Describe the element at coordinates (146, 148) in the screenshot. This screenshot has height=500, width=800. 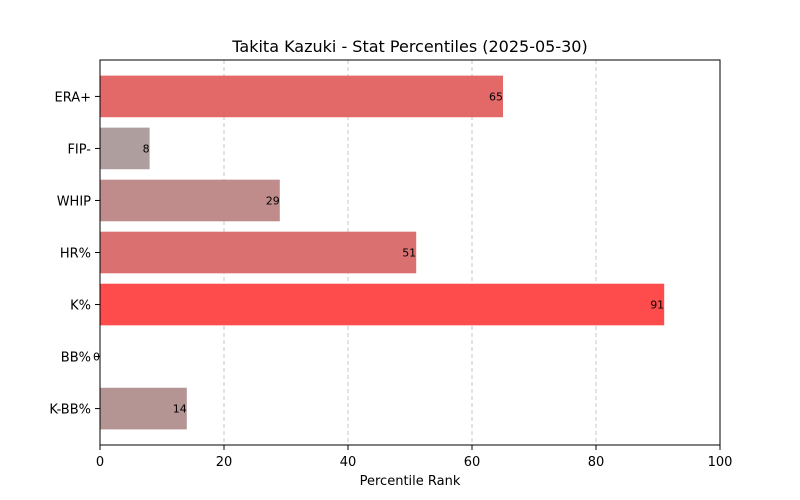
I see `bar-value-label: 8` at that location.